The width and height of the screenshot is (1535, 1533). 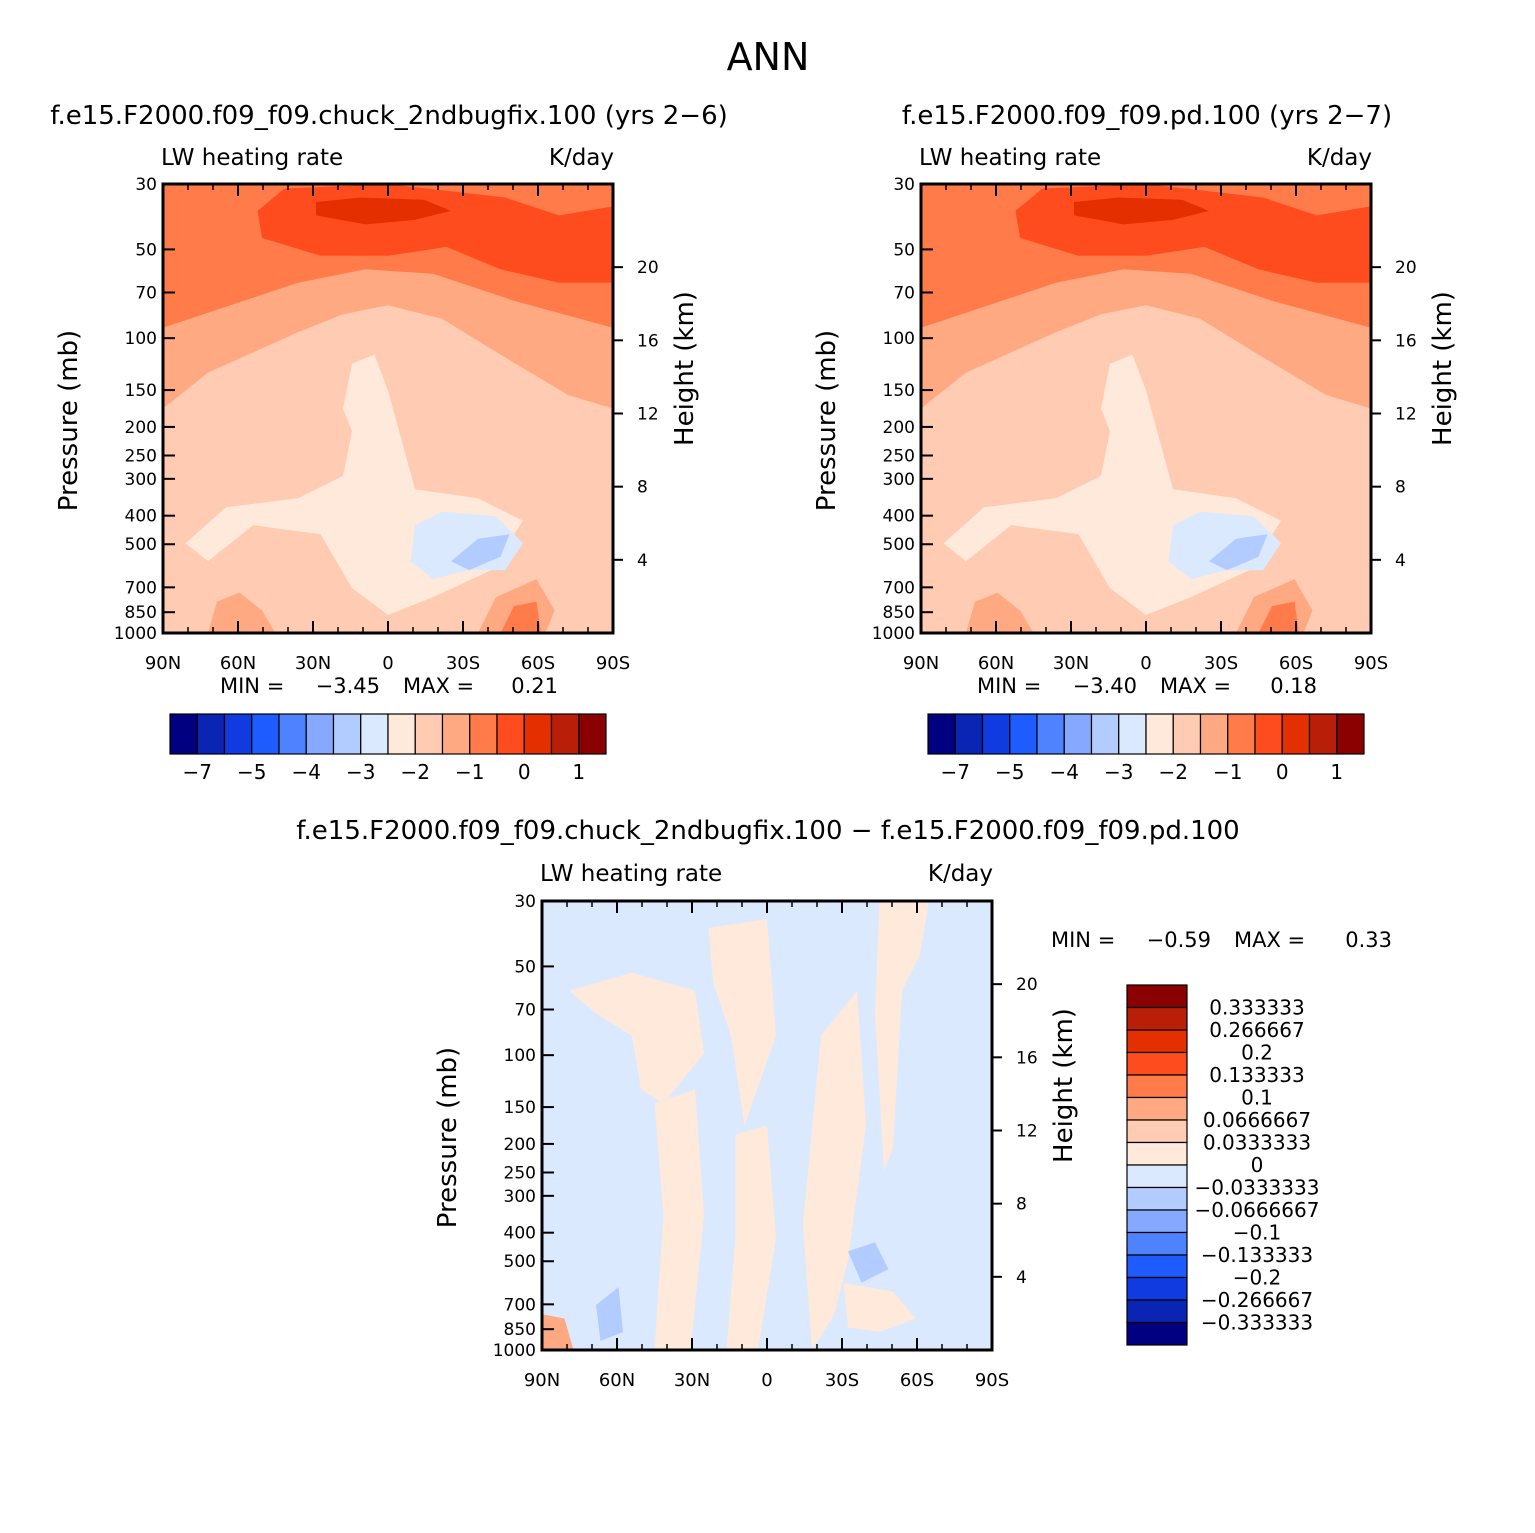 What do you see at coordinates (899, 545) in the screenshot?
I see `panel2-y-tick-label: 500` at bounding box center [899, 545].